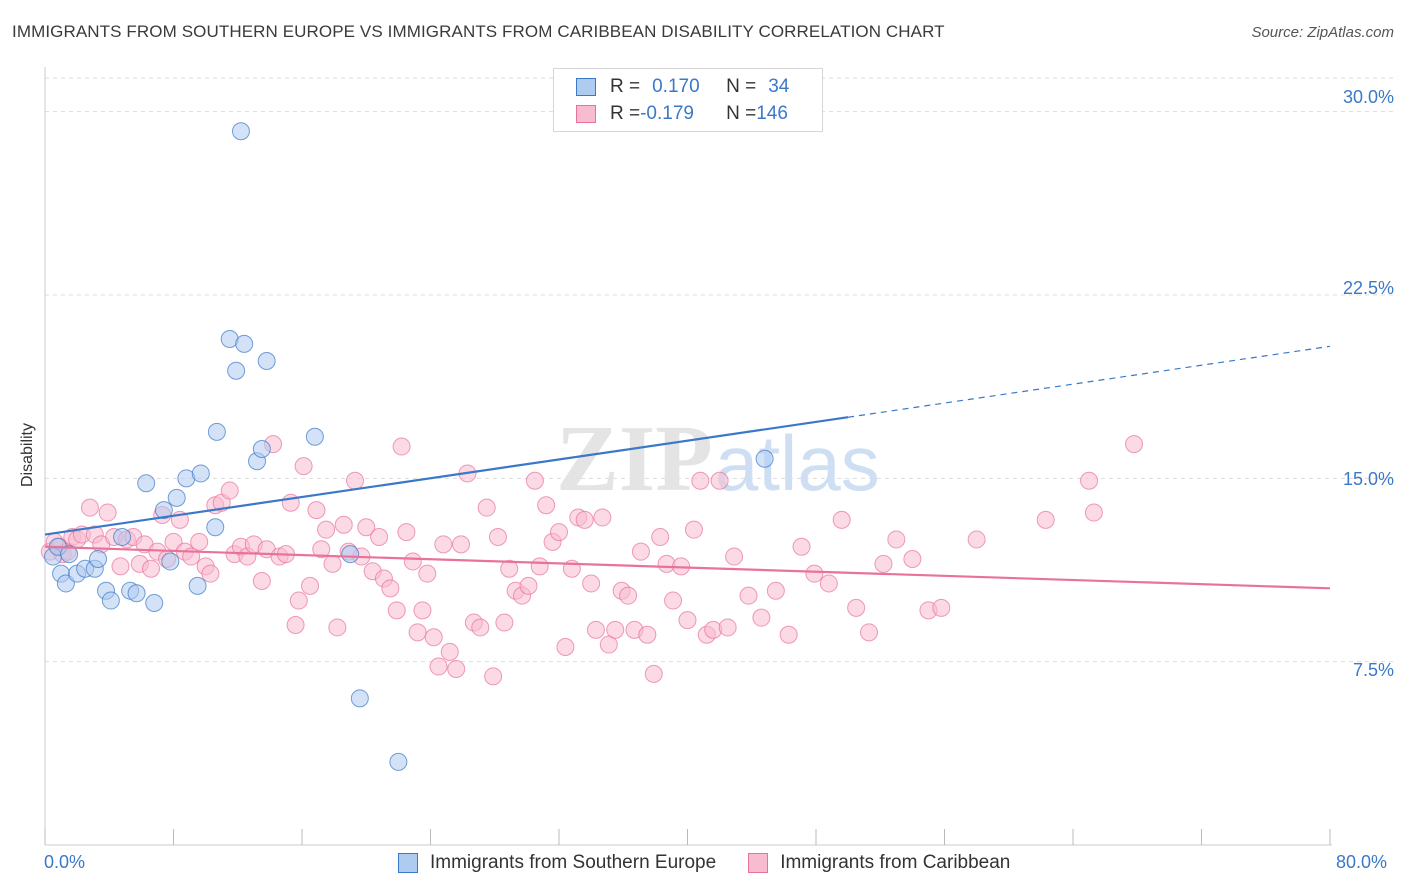 The height and width of the screenshot is (892, 1406). I want to click on legend-item-caribbean: Immigrants from Caribbean, so click(879, 863).